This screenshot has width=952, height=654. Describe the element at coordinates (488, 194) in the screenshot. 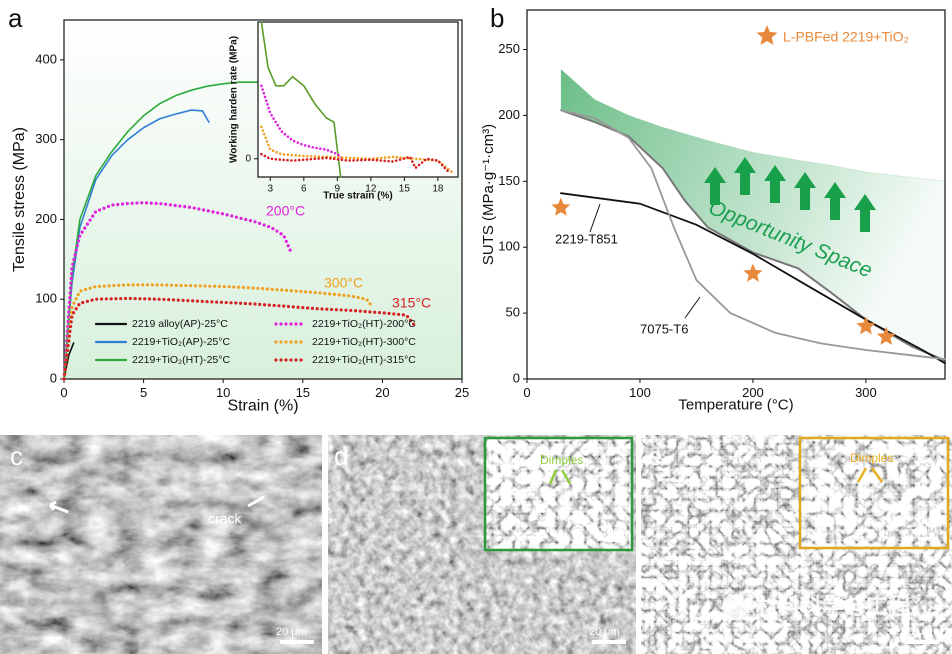

I see `y-axis-label: SUTS (MPa·g⁻¹·cm³)` at that location.